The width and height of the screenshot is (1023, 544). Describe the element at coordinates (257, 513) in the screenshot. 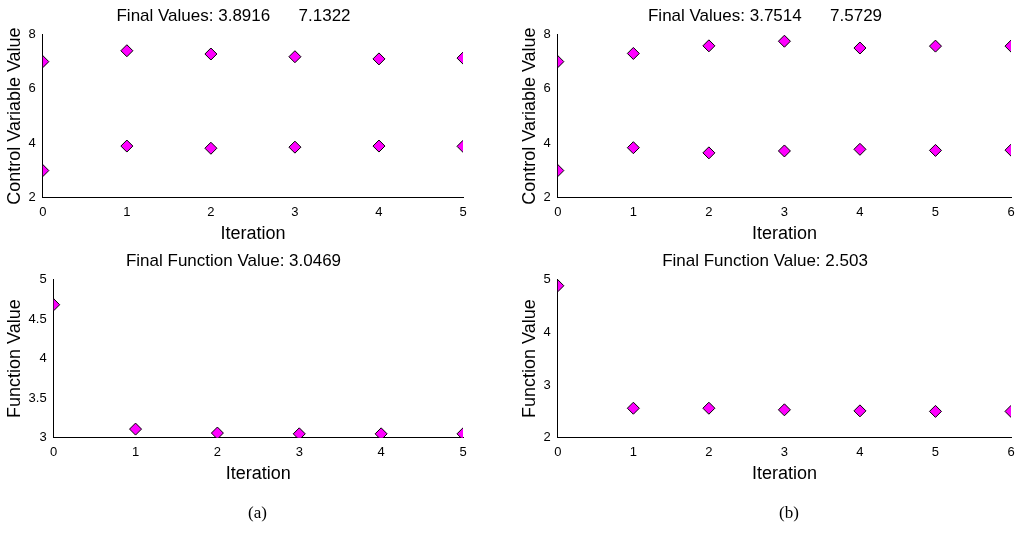

I see `text: (a)` at that location.